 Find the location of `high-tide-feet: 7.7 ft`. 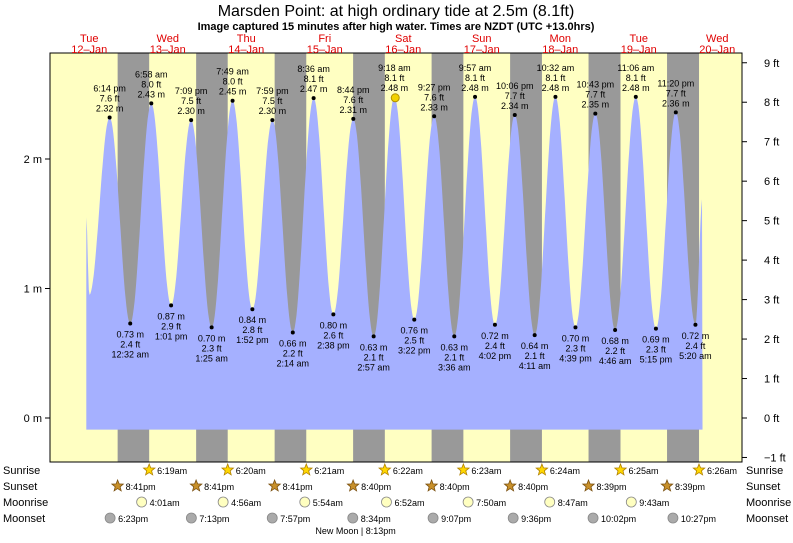

high-tide-feet: 7.7 ft is located at coordinates (595, 95).